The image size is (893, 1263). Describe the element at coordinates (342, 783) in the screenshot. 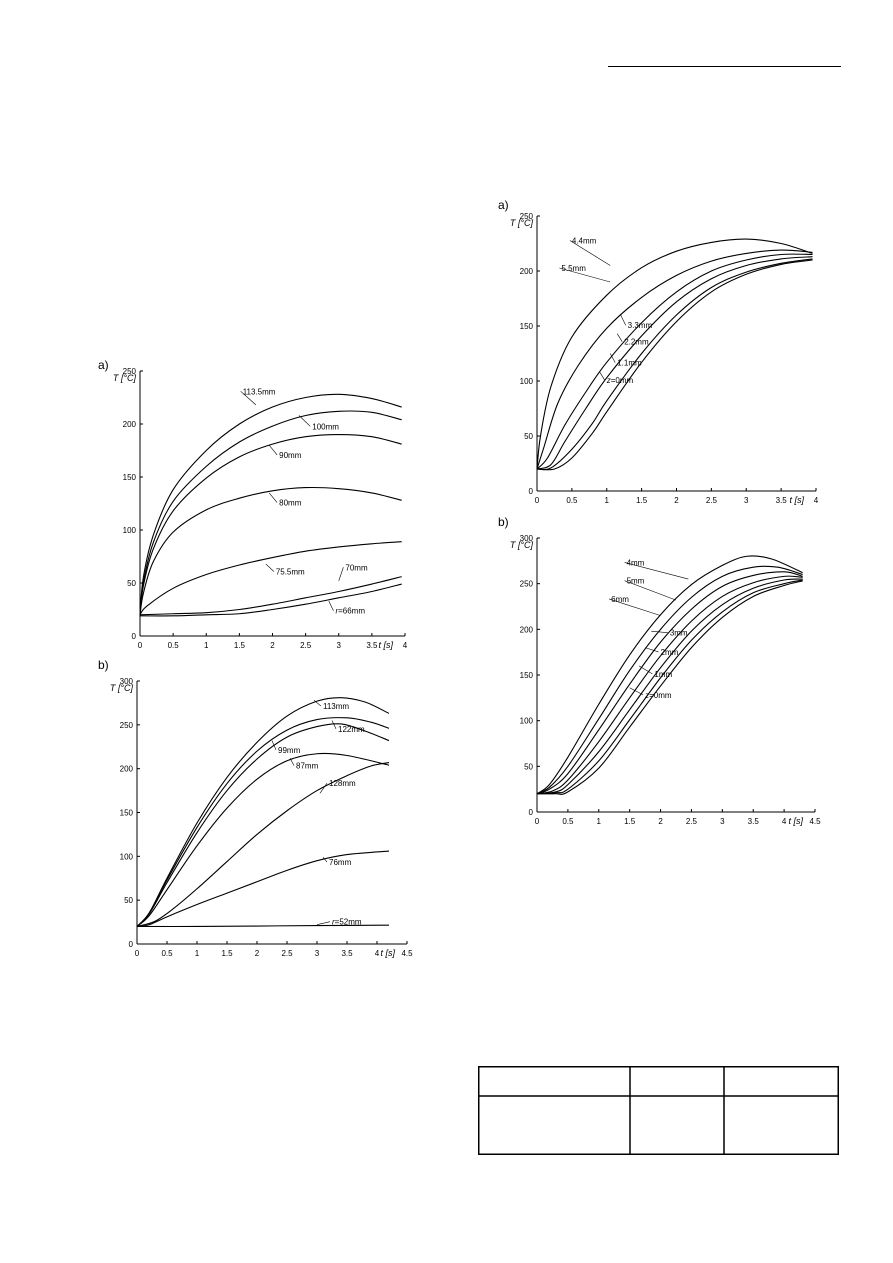

I see `series-label: 128mm` at that location.